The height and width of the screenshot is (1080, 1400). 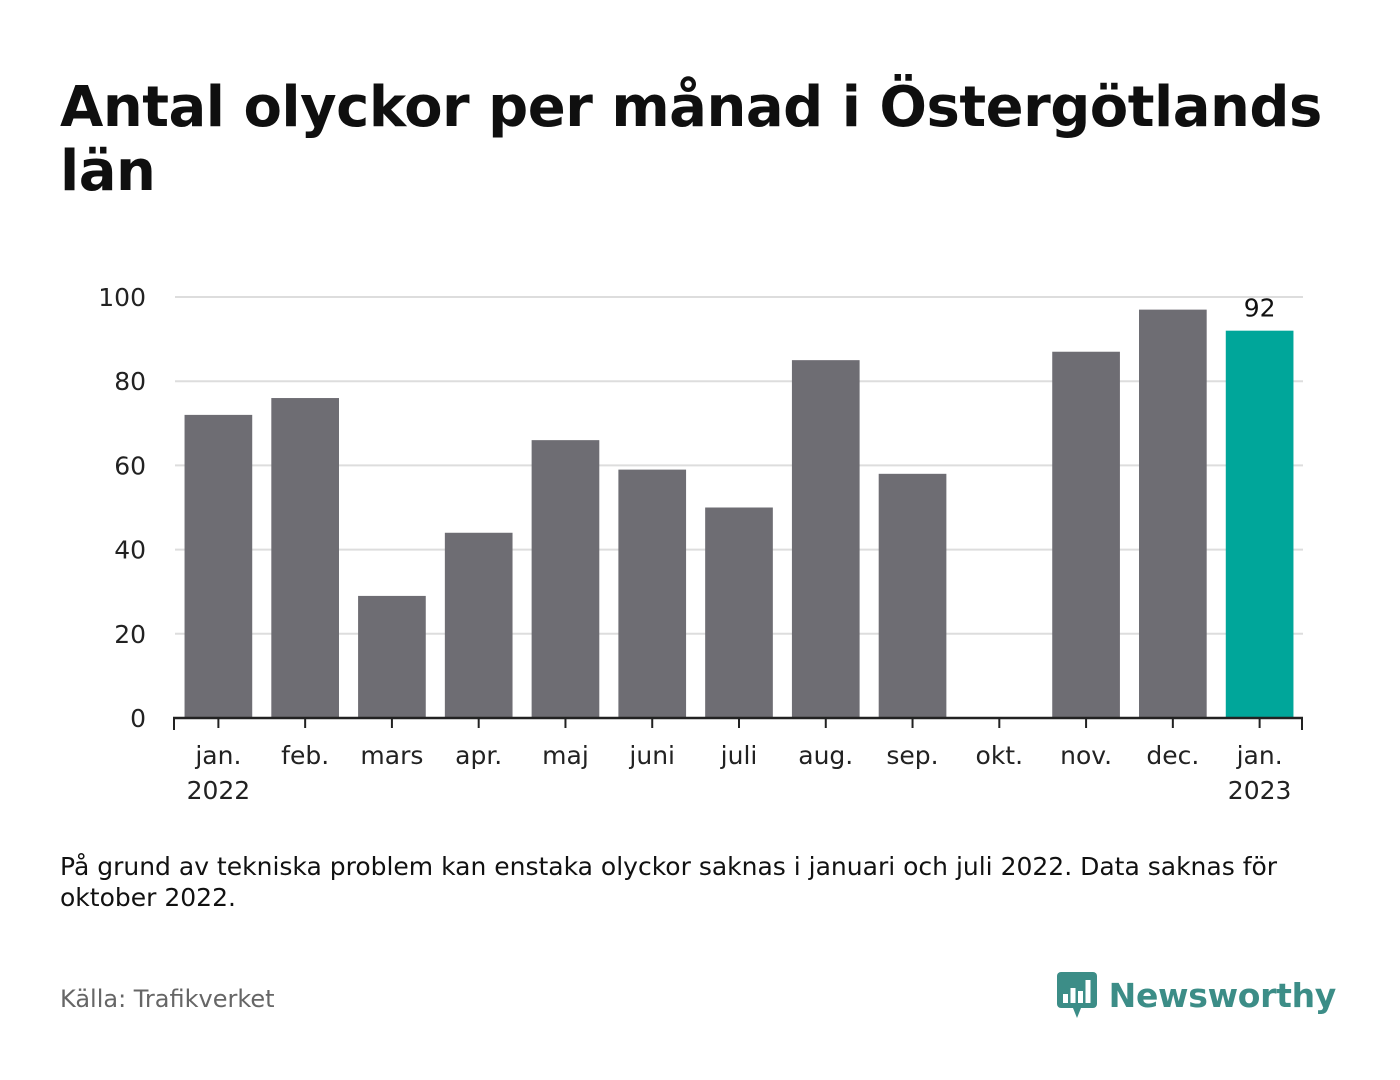 I want to click on x-tick-label: juni, so click(x=651, y=755).